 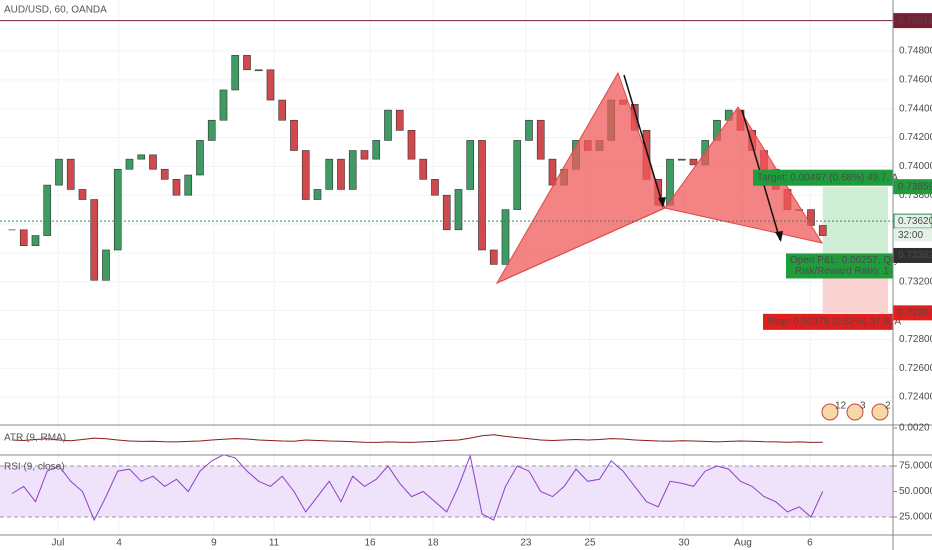 I want to click on pane-title: RSI (9, close), so click(x=34, y=467).